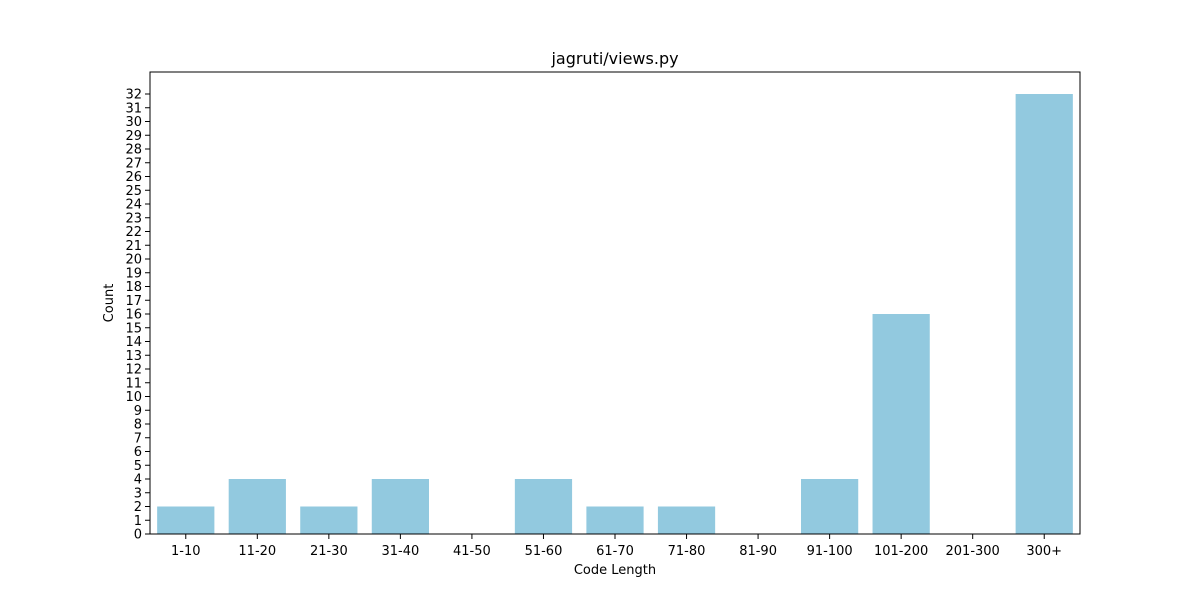 The width and height of the screenshot is (1200, 600). Describe the element at coordinates (138, 493) in the screenshot. I see `y-tick-label: 3` at that location.